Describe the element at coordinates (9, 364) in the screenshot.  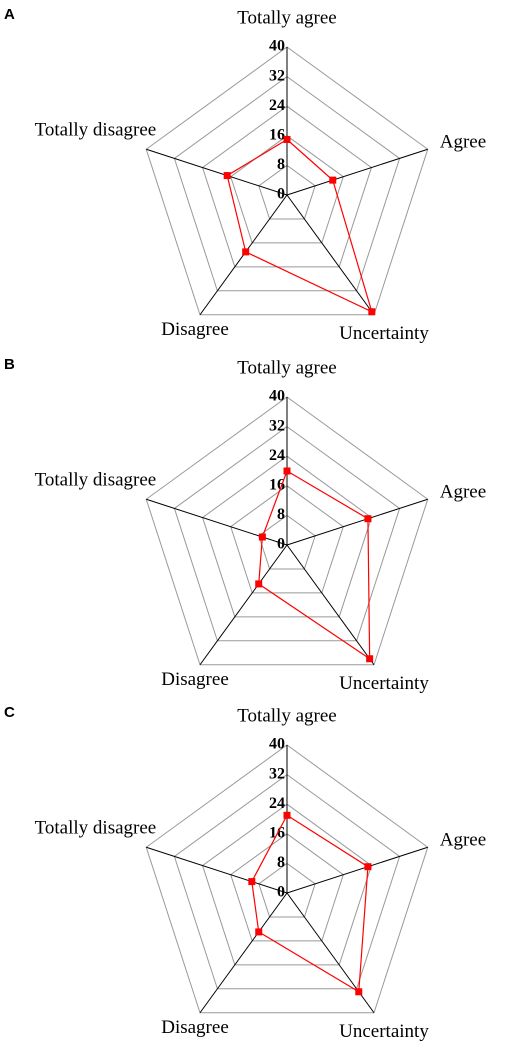
I see `panel-label: B` at that location.